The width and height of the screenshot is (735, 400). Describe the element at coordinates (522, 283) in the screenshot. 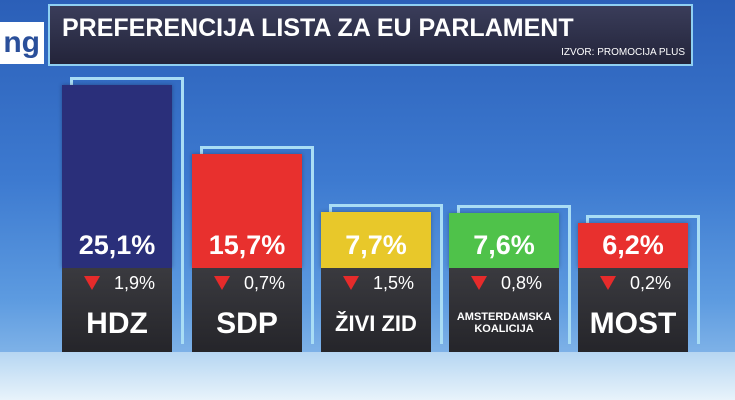

I see `change-label: 0,8%` at that location.